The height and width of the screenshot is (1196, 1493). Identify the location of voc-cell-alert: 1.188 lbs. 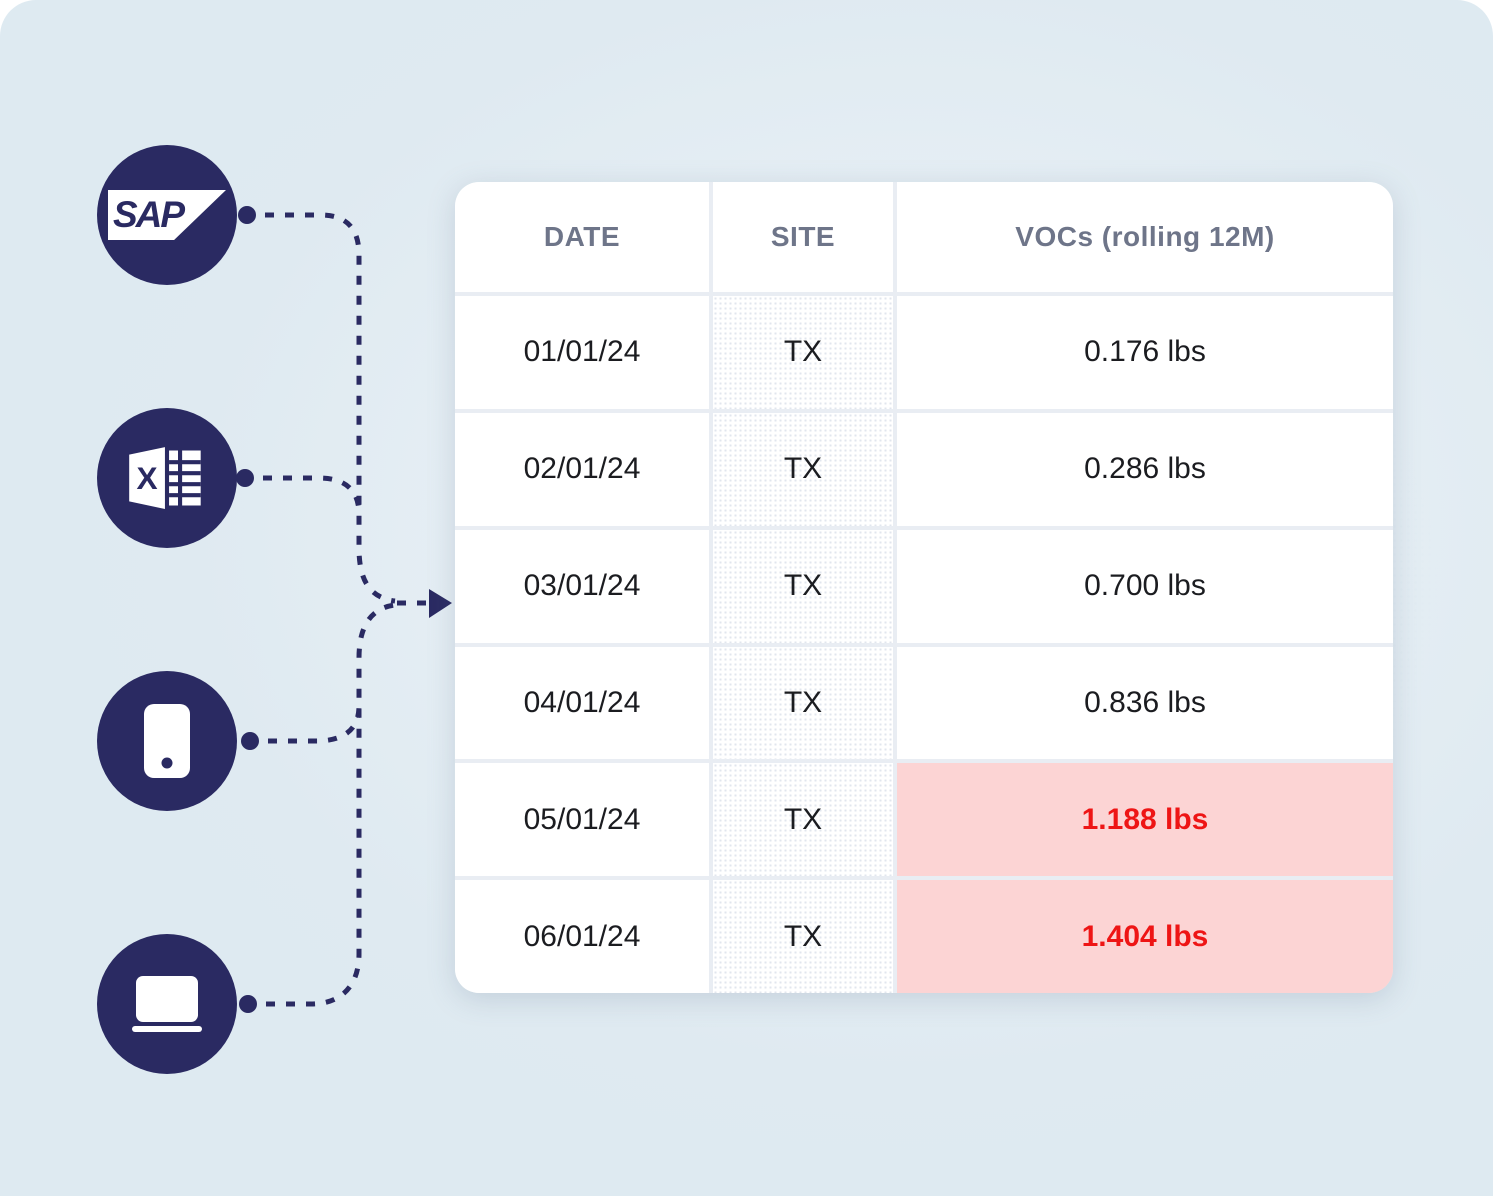
(1145, 820).